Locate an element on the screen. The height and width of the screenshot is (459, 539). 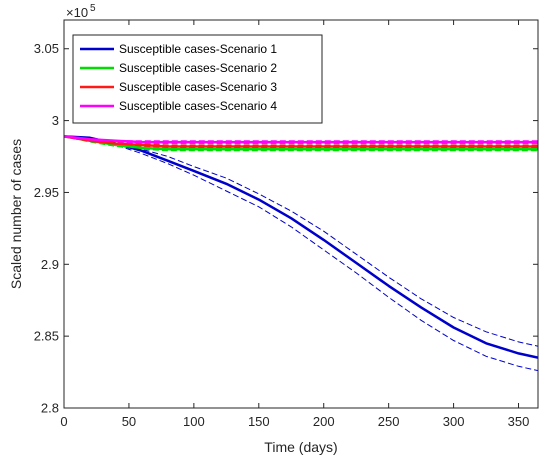
y-tick-label: 2.8 is located at coordinates (50, 408).